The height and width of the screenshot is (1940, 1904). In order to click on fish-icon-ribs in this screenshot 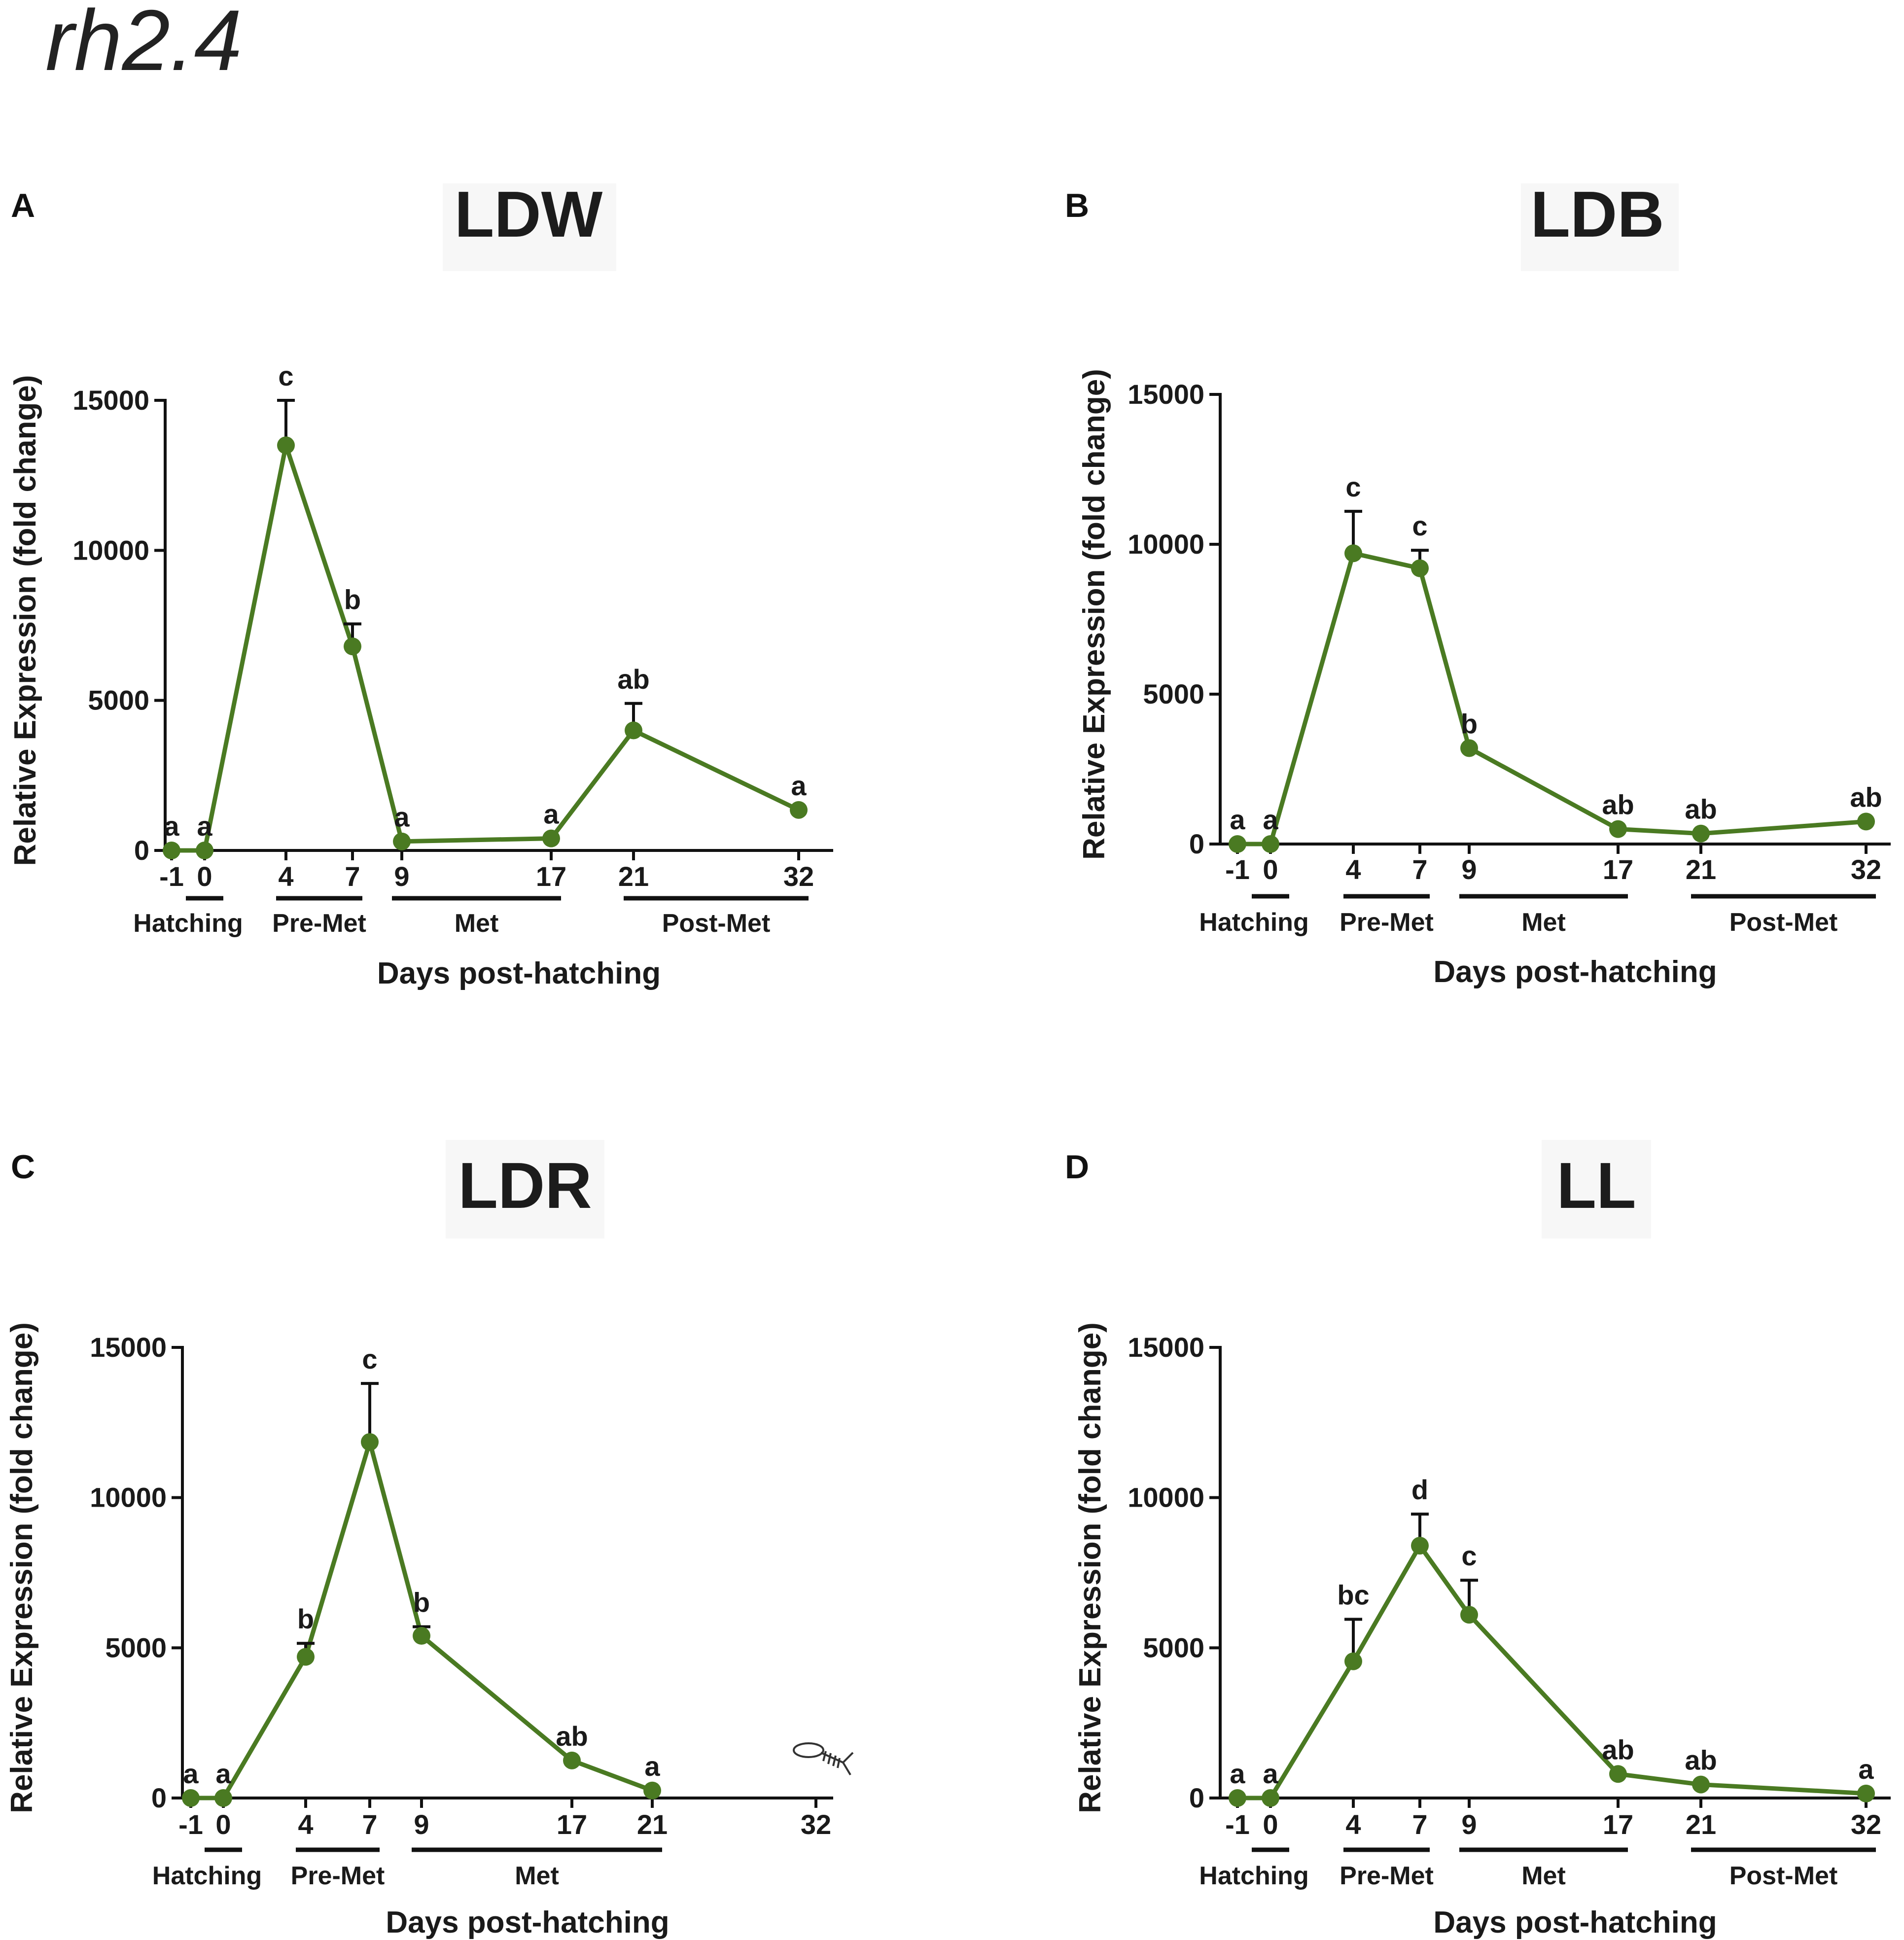, I will do `click(831, 1759)`.